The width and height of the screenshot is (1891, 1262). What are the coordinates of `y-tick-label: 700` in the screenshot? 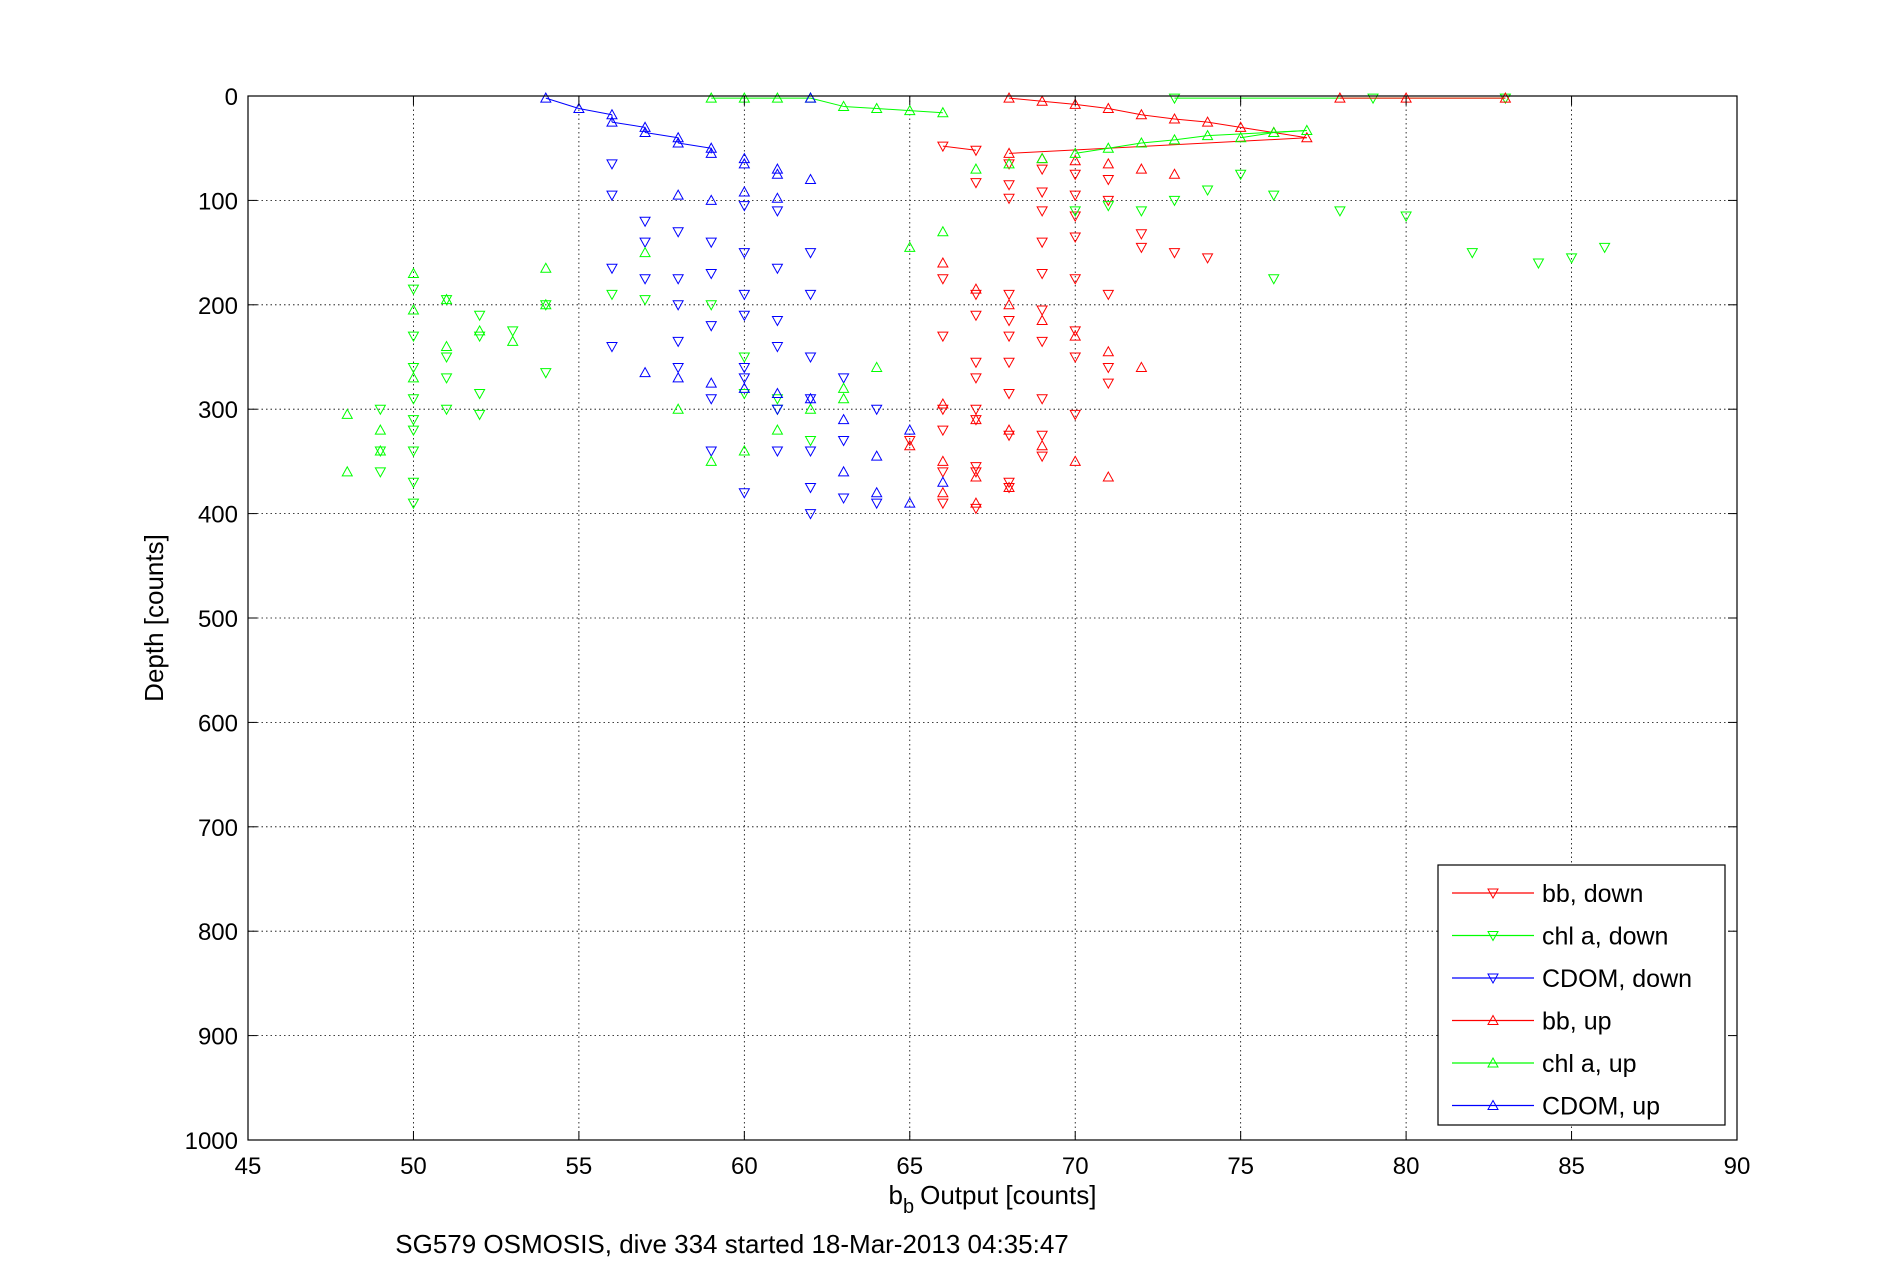 It's located at (218, 828).